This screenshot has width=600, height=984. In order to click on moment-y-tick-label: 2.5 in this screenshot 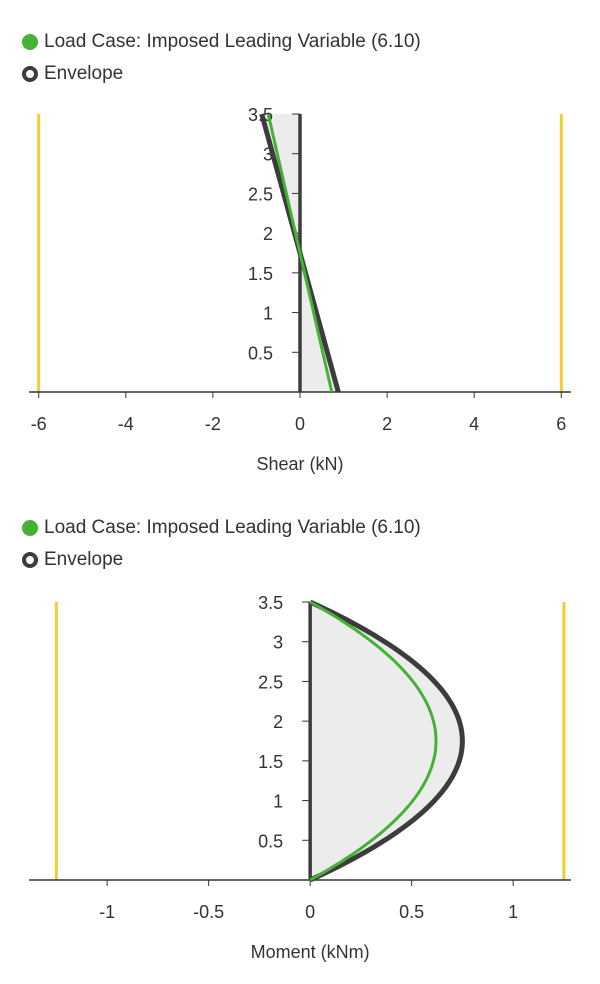, I will do `click(270, 682)`.